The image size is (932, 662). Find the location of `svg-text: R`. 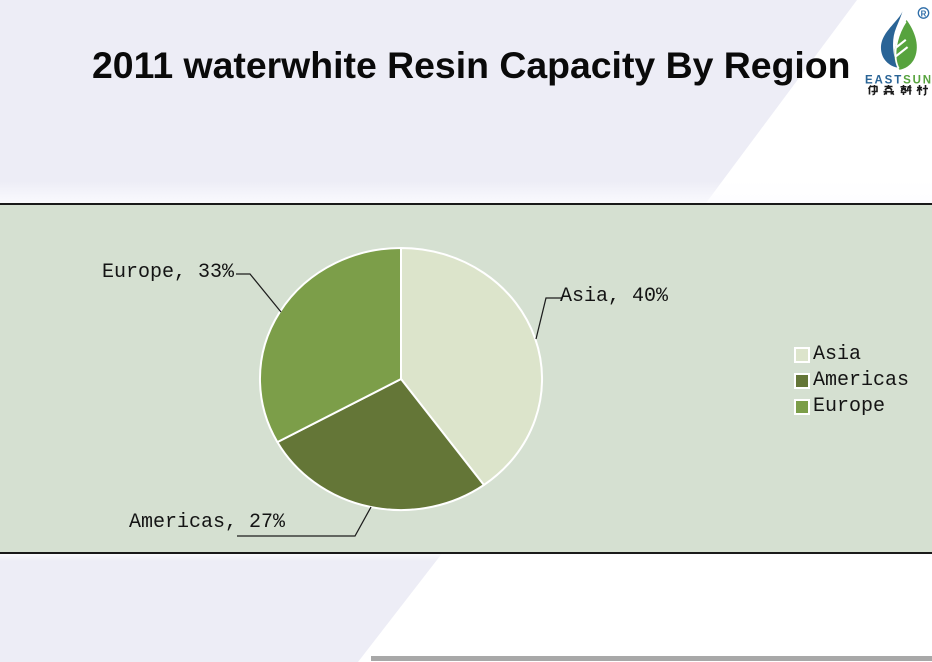

svg-text: R is located at coordinates (924, 14).